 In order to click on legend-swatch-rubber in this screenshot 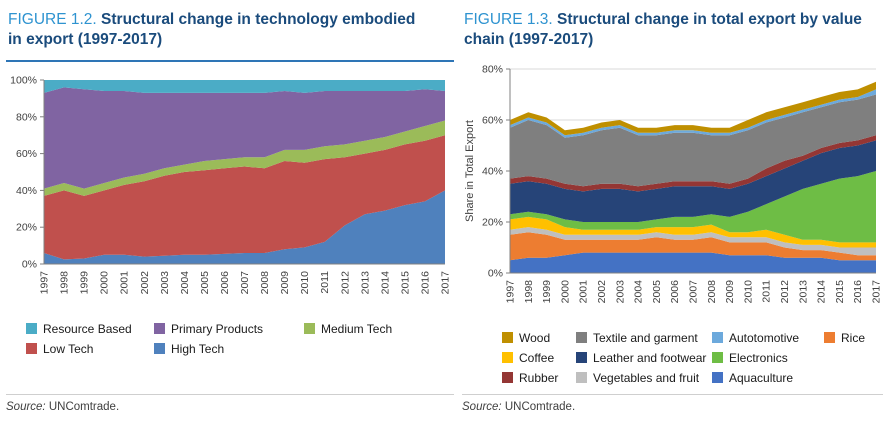, I will do `click(507, 378)`.